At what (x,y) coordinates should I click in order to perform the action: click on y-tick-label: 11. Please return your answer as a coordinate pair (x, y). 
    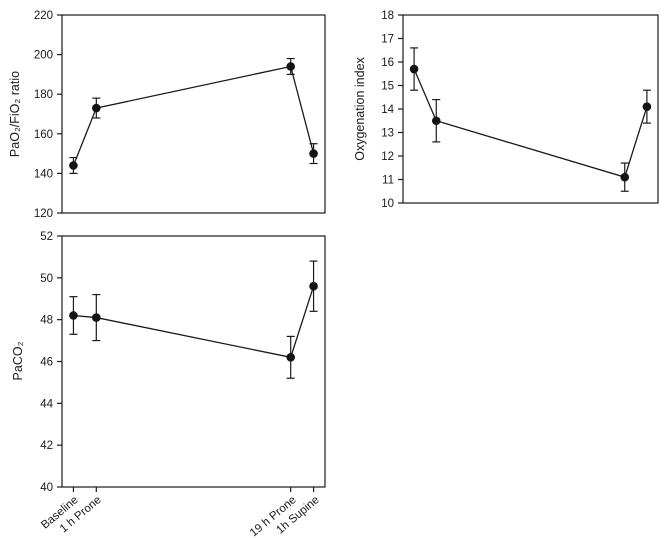
    Looking at the image, I should click on (388, 181).